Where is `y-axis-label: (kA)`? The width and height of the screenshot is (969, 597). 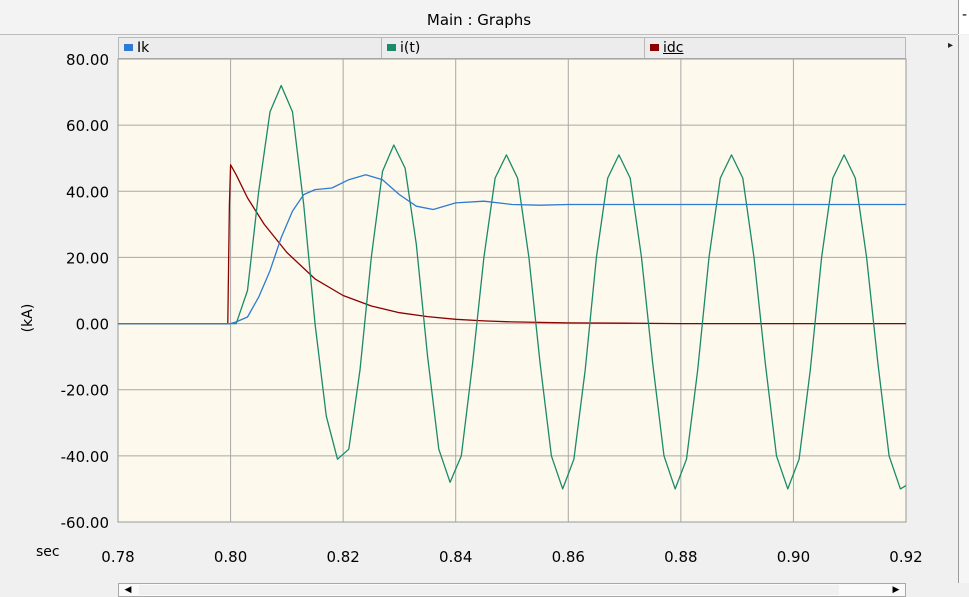 y-axis-label: (kA) is located at coordinates (28, 318).